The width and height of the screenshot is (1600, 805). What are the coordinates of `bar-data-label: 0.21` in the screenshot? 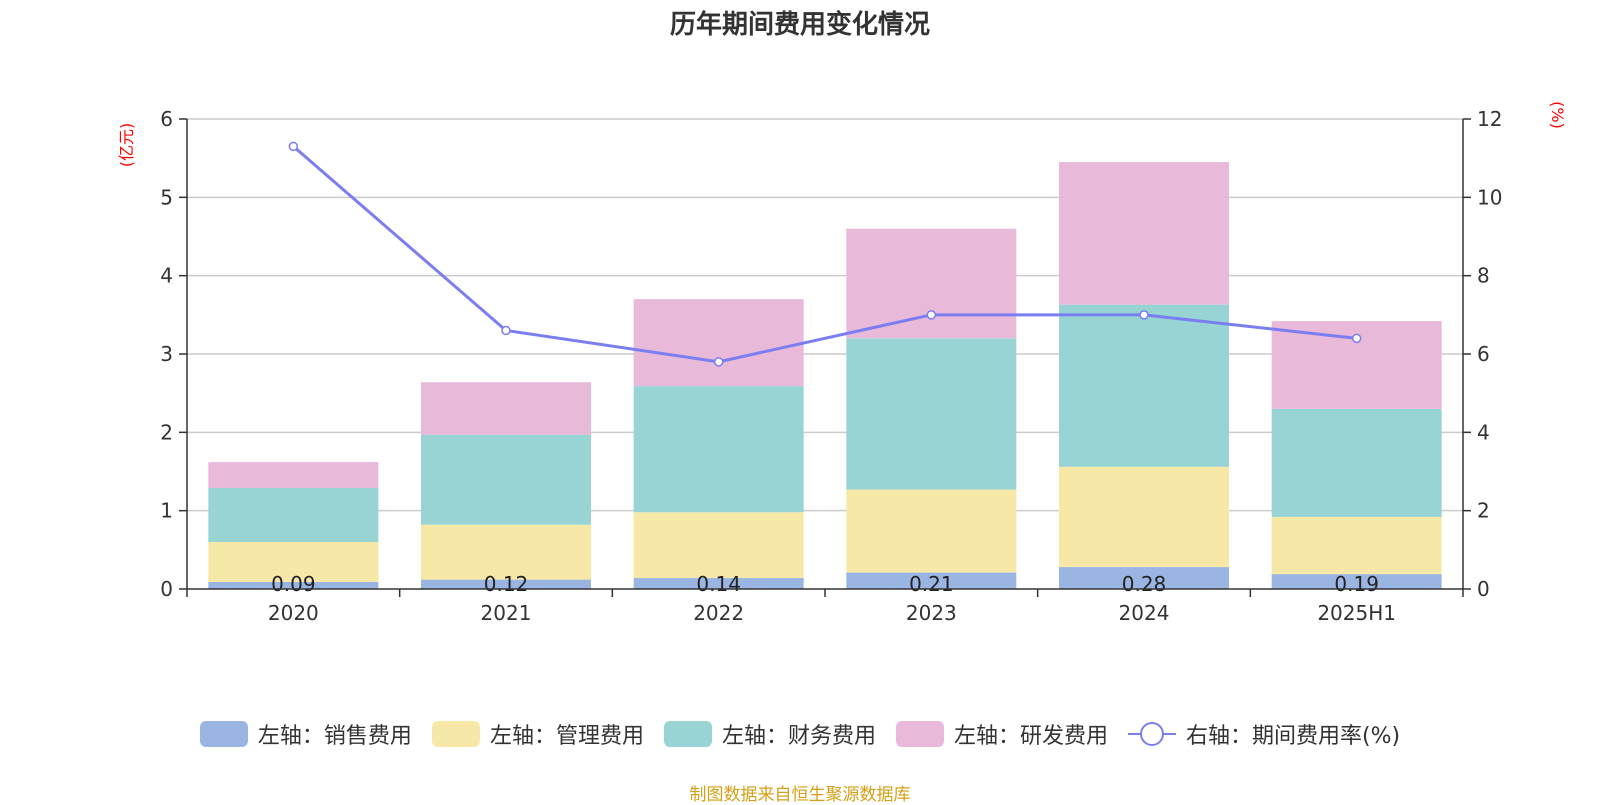 It's located at (931, 584).